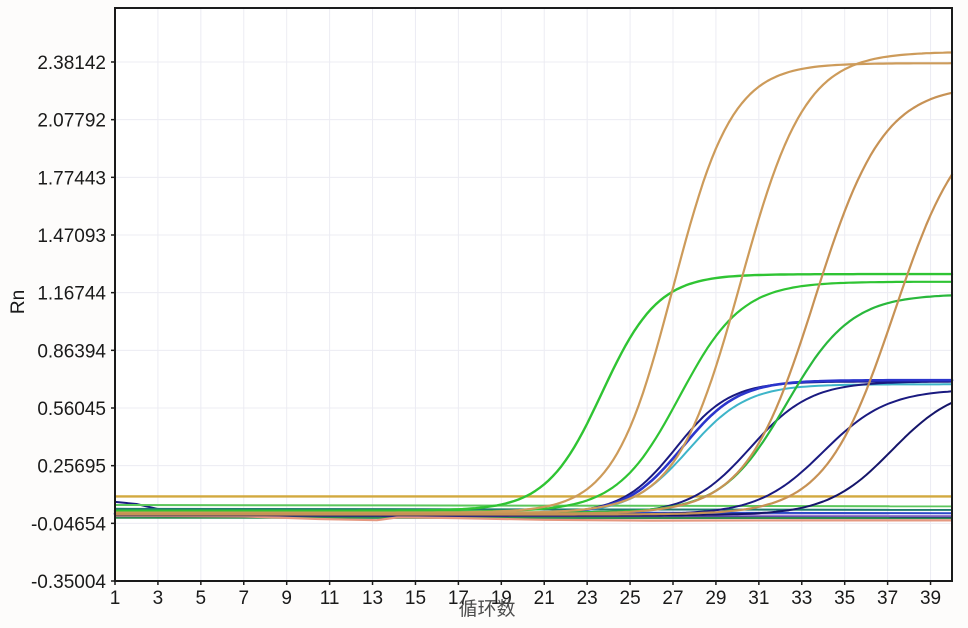  I want to click on baseline-trace-flat-lightgreen, so click(533, 506).